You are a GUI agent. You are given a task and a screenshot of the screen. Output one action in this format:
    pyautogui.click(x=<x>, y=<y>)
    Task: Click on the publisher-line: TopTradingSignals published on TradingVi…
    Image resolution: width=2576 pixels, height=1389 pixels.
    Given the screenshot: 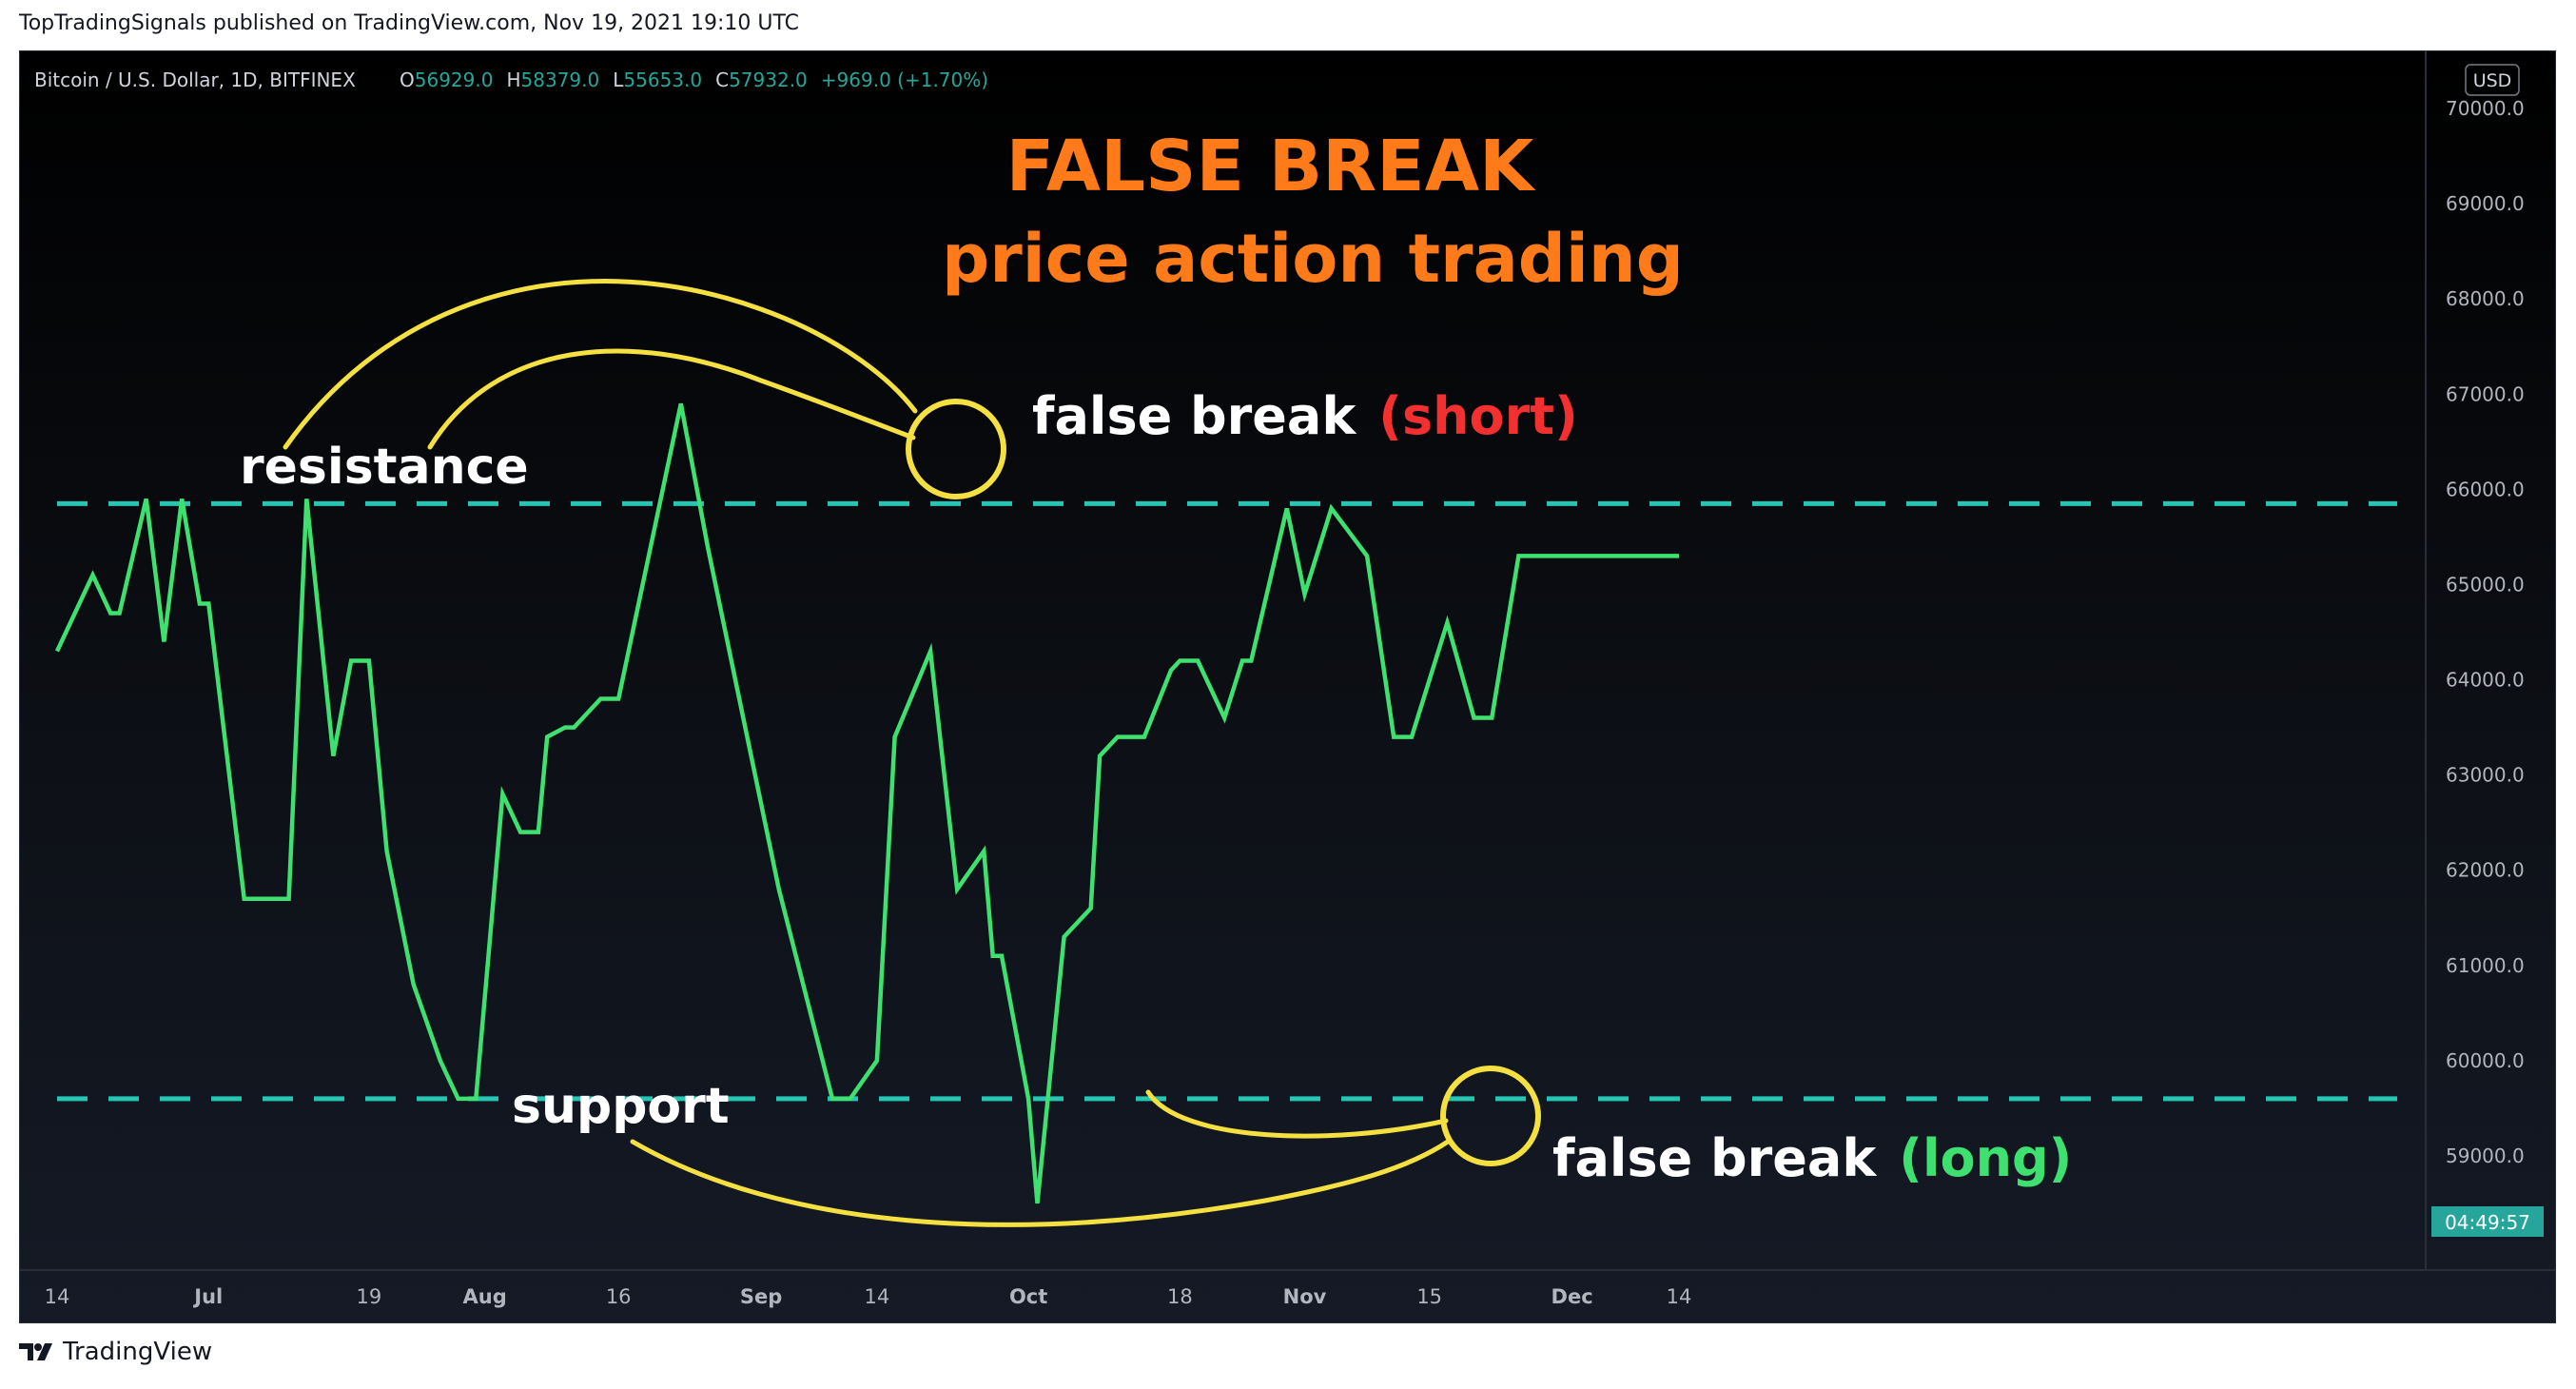 What is the action you would take?
    pyautogui.click(x=410, y=23)
    